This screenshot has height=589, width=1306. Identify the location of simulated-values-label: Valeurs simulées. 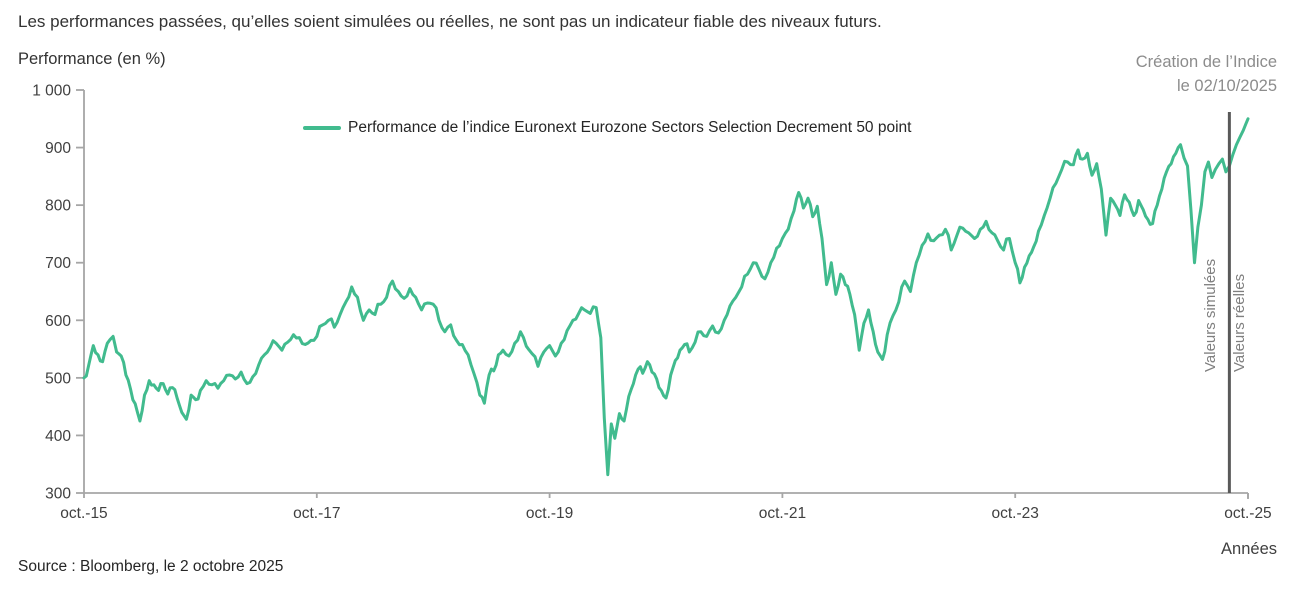
(1210, 315).